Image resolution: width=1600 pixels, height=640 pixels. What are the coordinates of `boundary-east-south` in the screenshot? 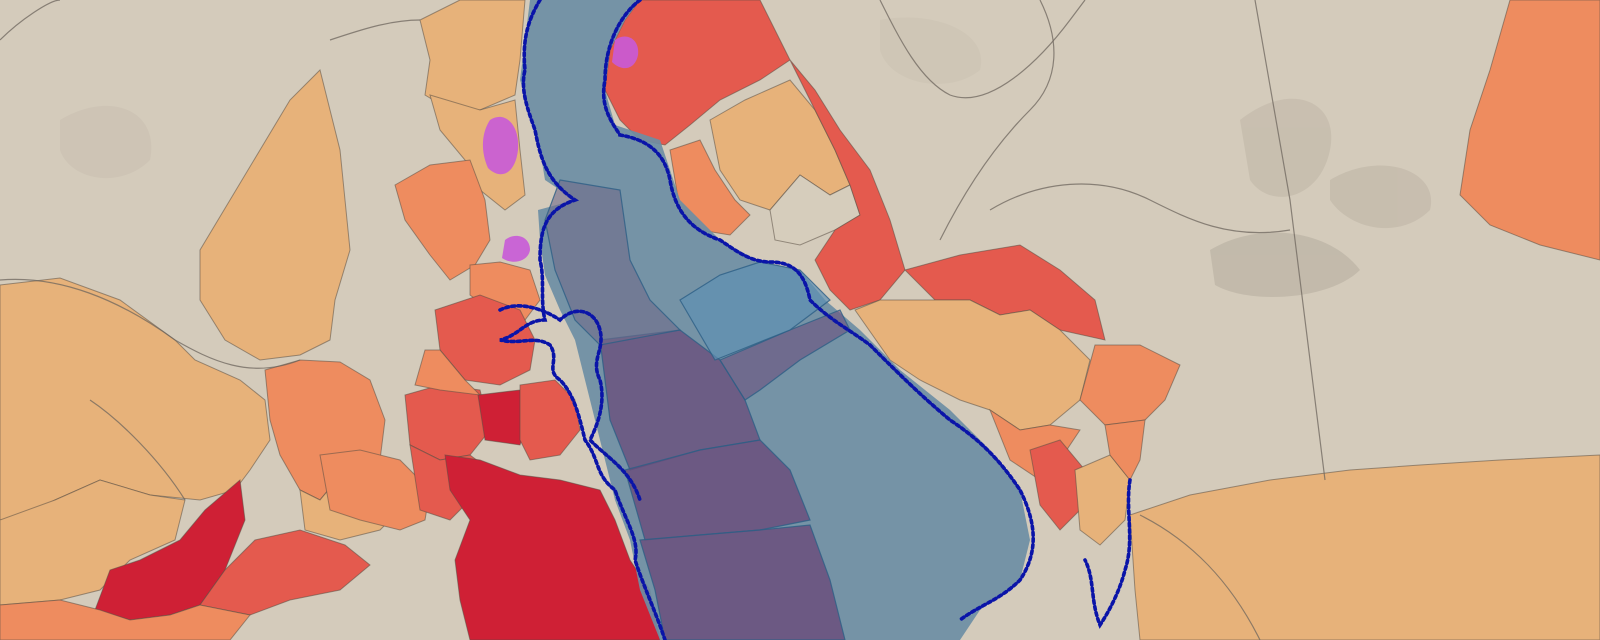 It's located at (1107, 553).